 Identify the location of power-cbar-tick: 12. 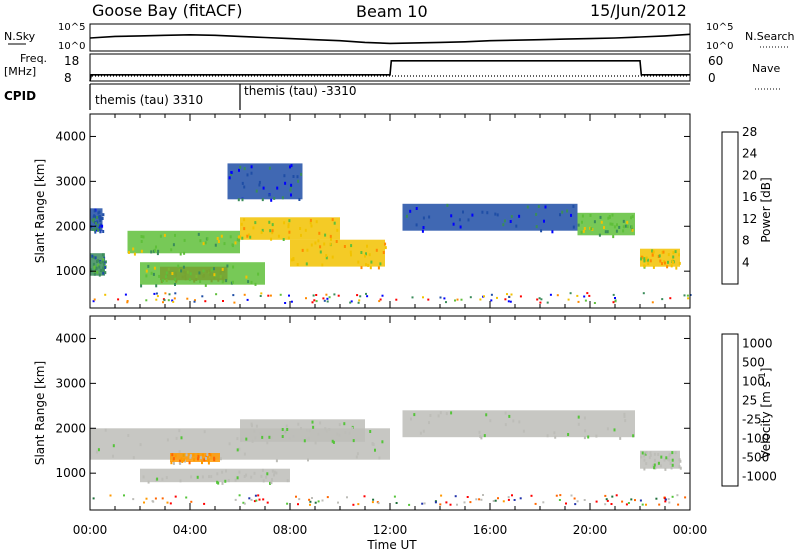
(749, 219).